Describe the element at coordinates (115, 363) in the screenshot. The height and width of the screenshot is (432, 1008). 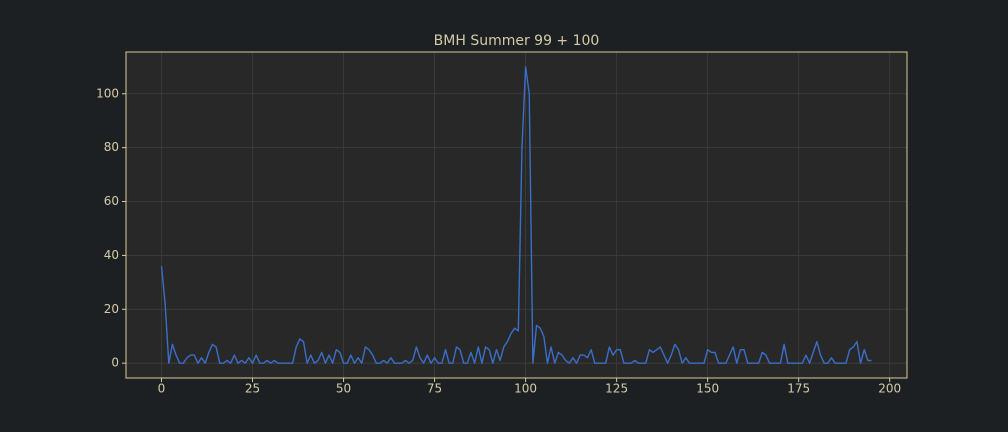
I see `y-tick-label: 0` at that location.